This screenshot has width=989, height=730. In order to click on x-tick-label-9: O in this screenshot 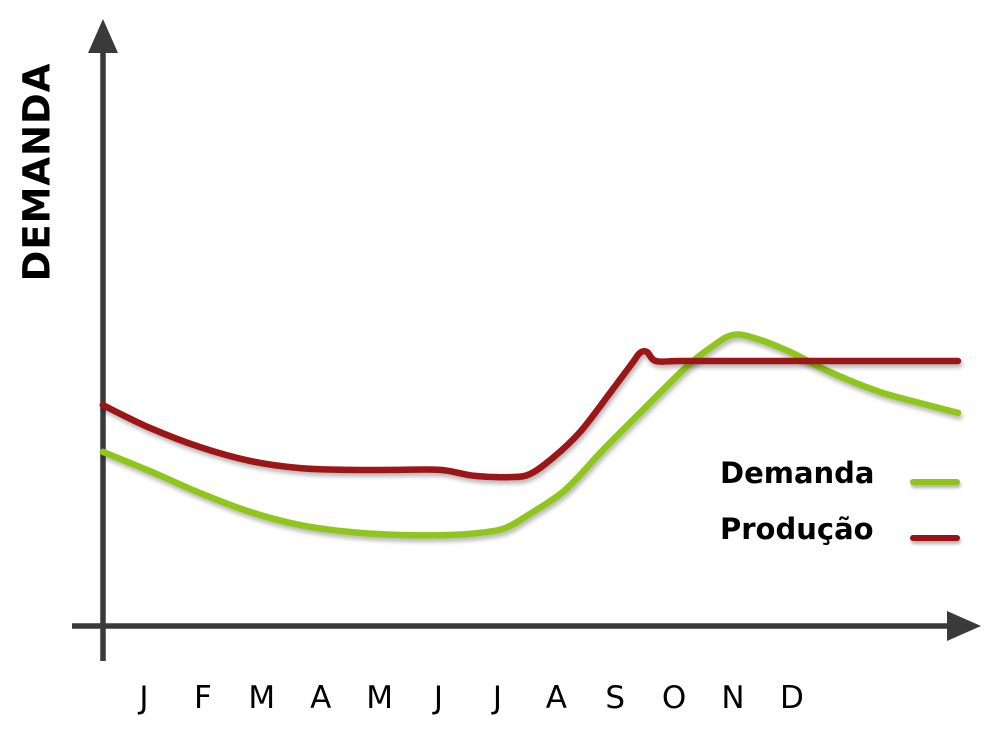, I will do `click(674, 698)`.